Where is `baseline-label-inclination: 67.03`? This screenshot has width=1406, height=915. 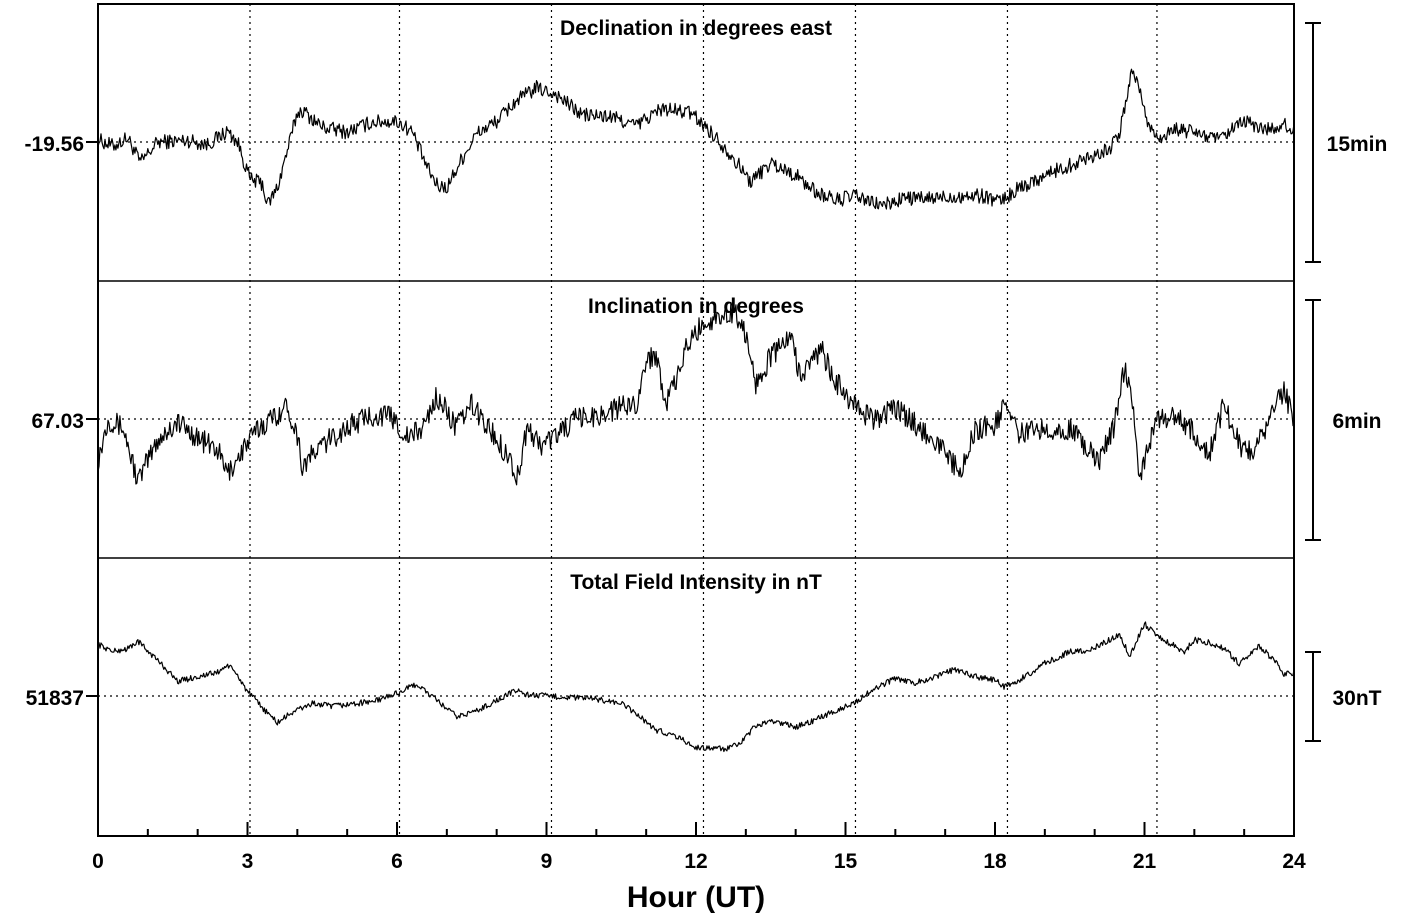
baseline-label-inclination: 67.03 is located at coordinates (57, 421).